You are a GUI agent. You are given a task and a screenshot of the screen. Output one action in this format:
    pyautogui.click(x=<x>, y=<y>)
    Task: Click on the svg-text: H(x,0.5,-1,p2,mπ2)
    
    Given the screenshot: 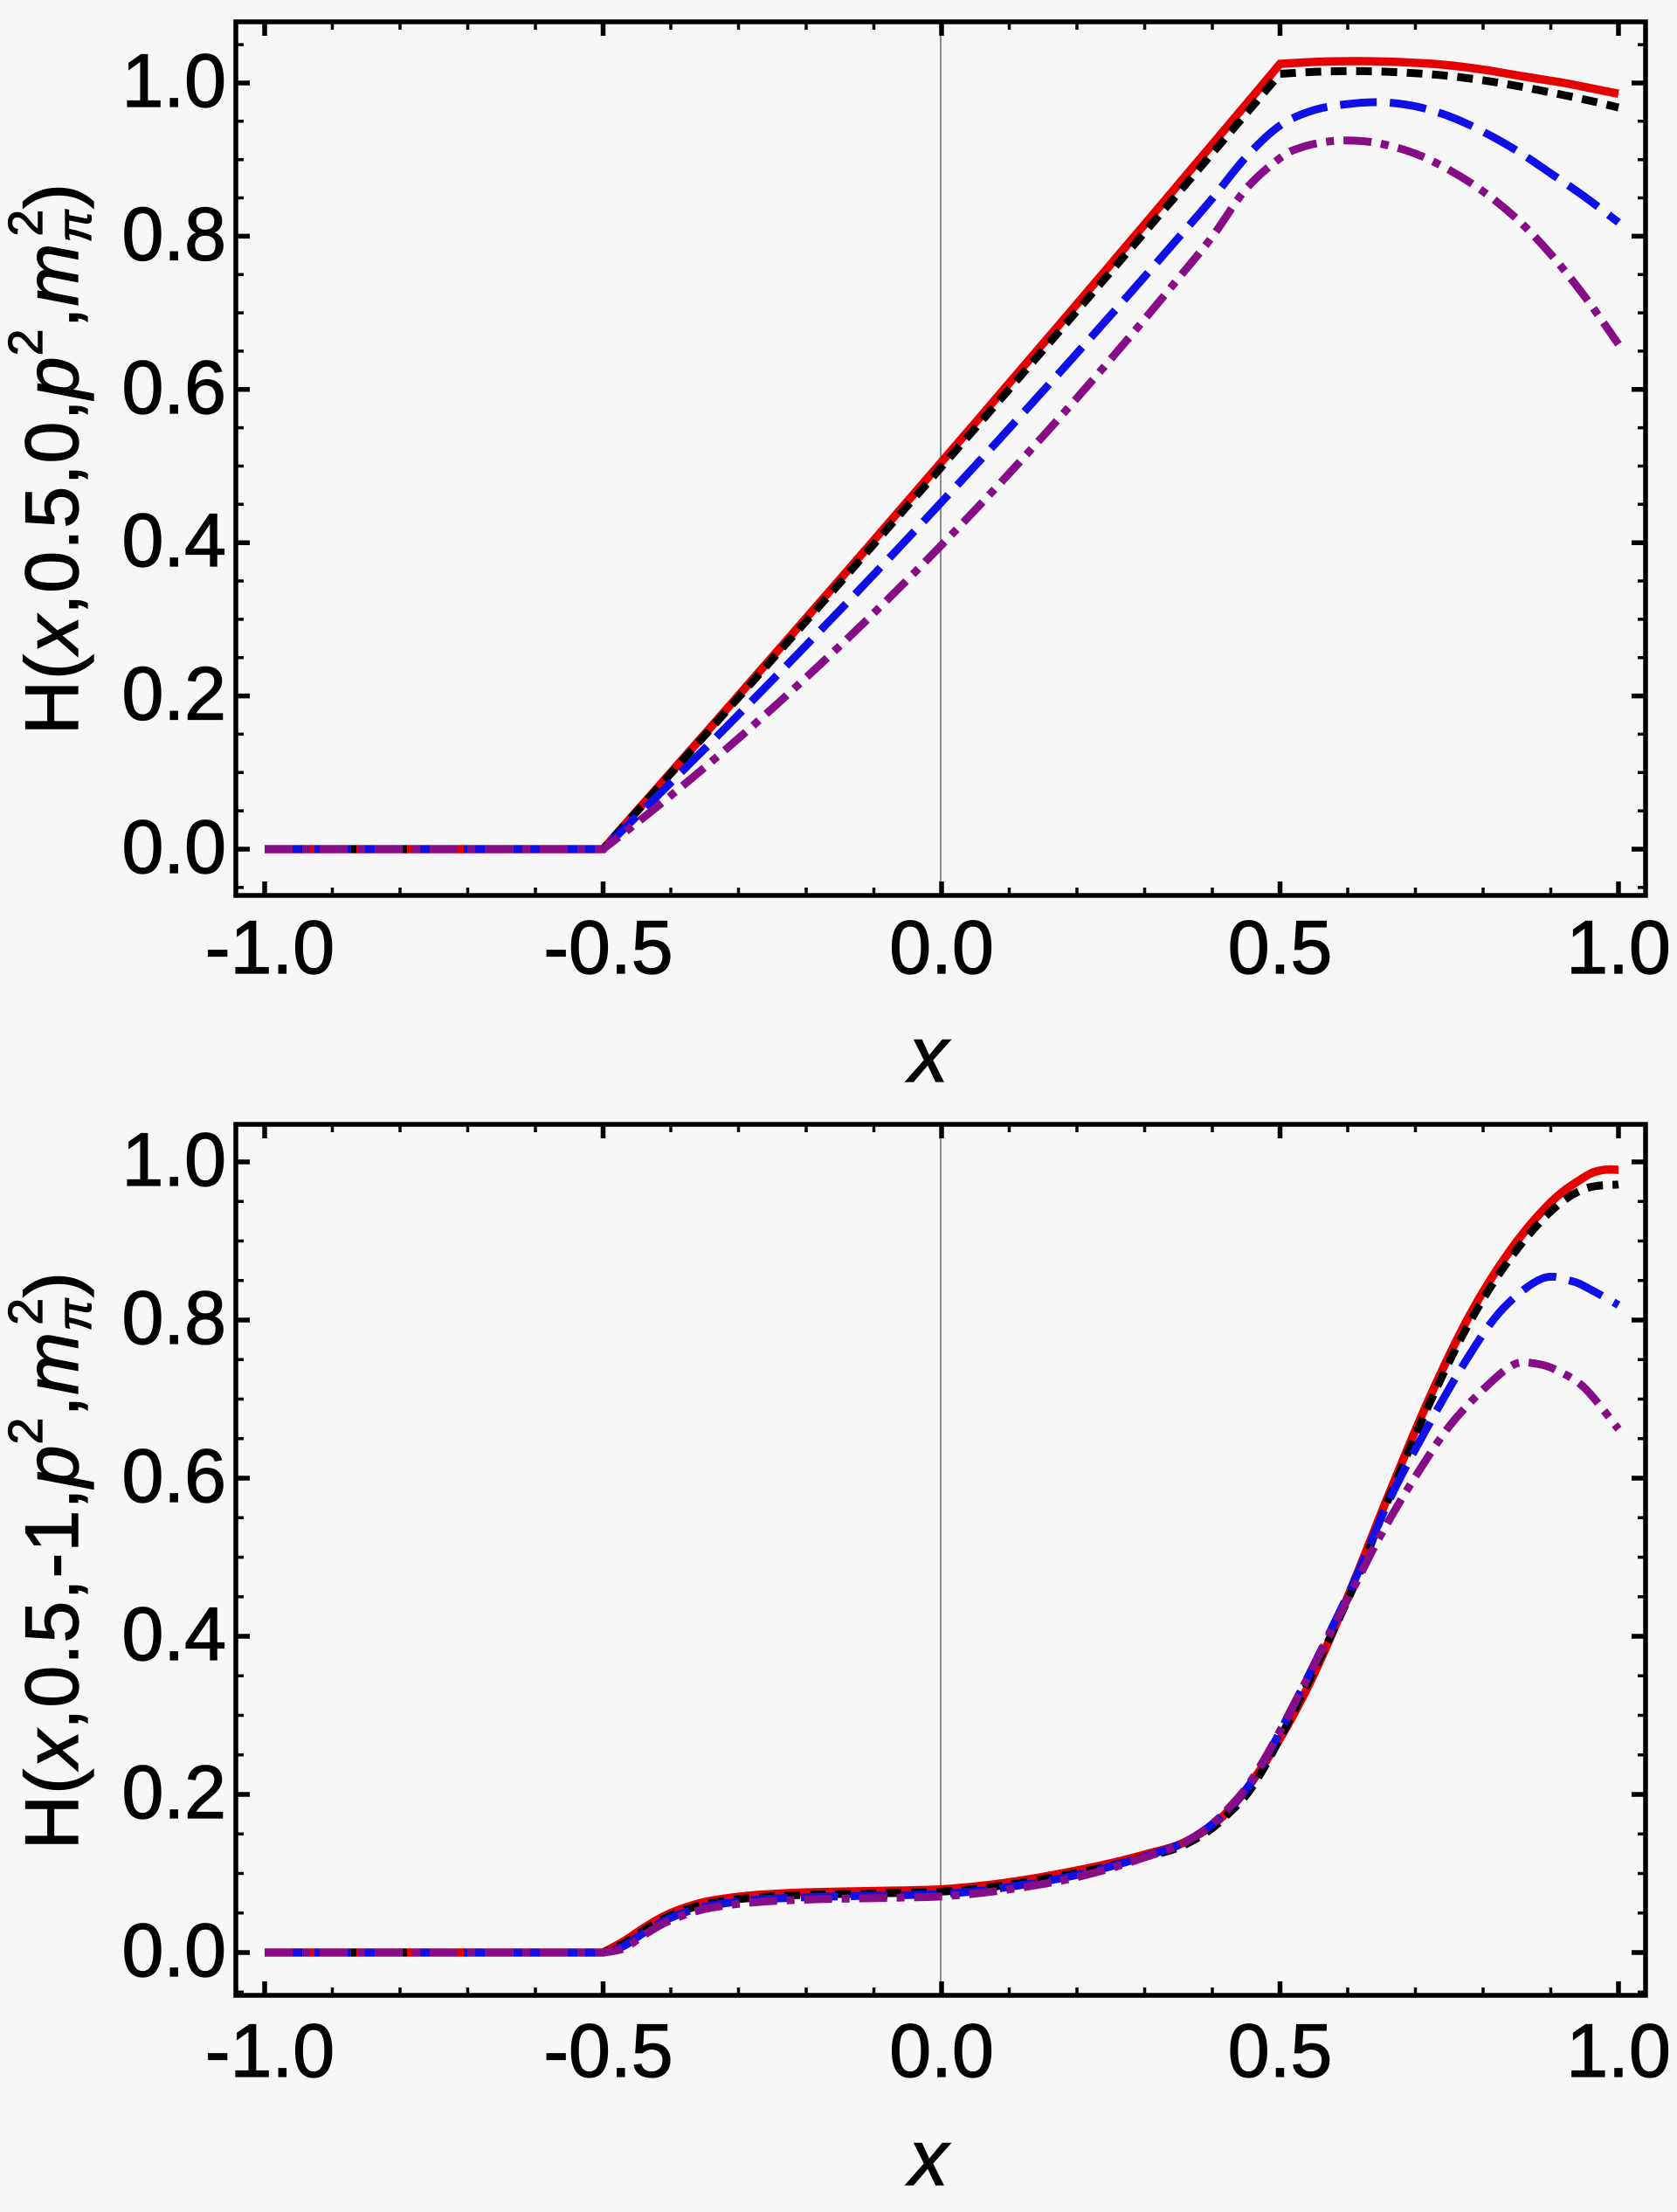 What is the action you would take?
    pyautogui.click(x=50, y=1560)
    